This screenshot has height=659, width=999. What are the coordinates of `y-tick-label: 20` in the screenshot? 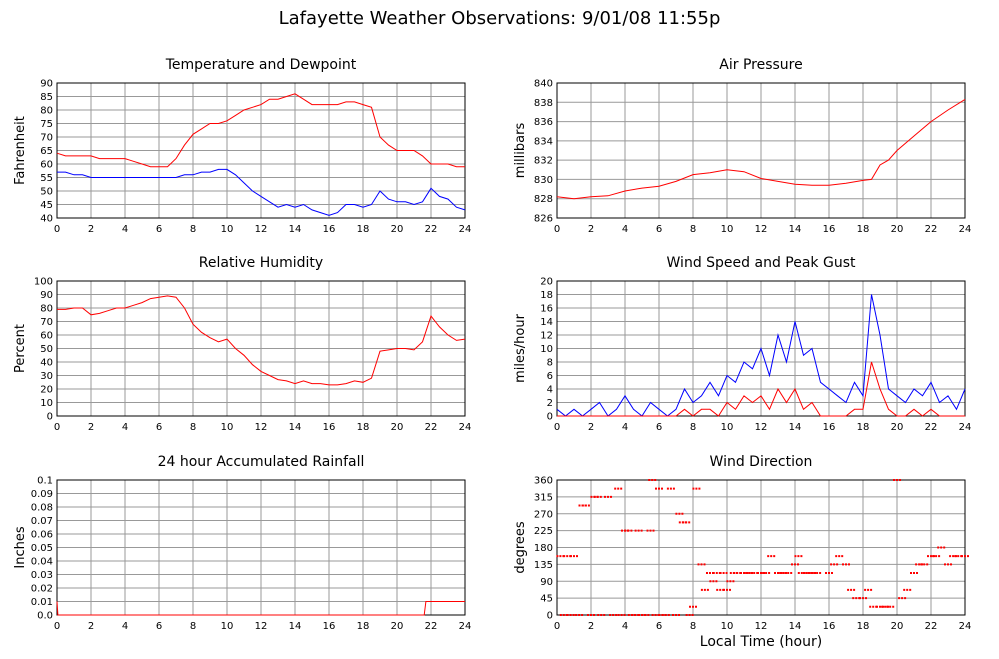 It's located at (546, 282).